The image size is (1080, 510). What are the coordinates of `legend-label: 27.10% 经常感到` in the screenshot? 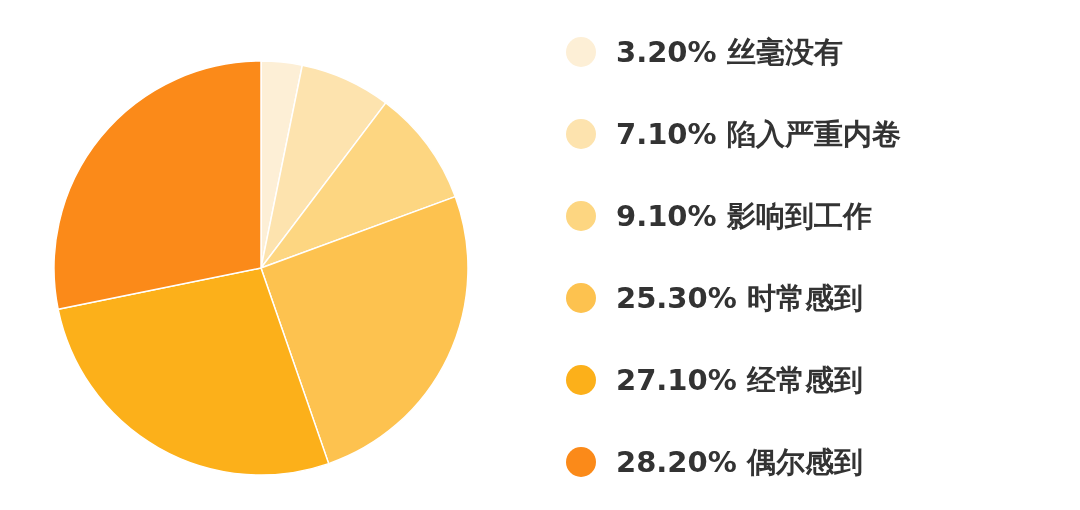 It's located at (739, 380).